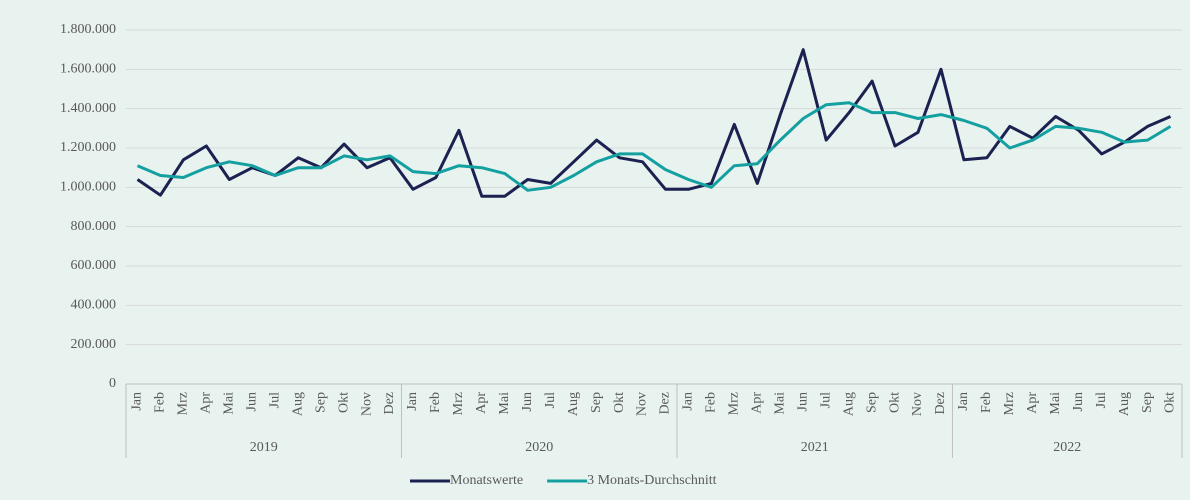  I want to click on legend-label: 3 Monats-Durchschnitt, so click(652, 480).